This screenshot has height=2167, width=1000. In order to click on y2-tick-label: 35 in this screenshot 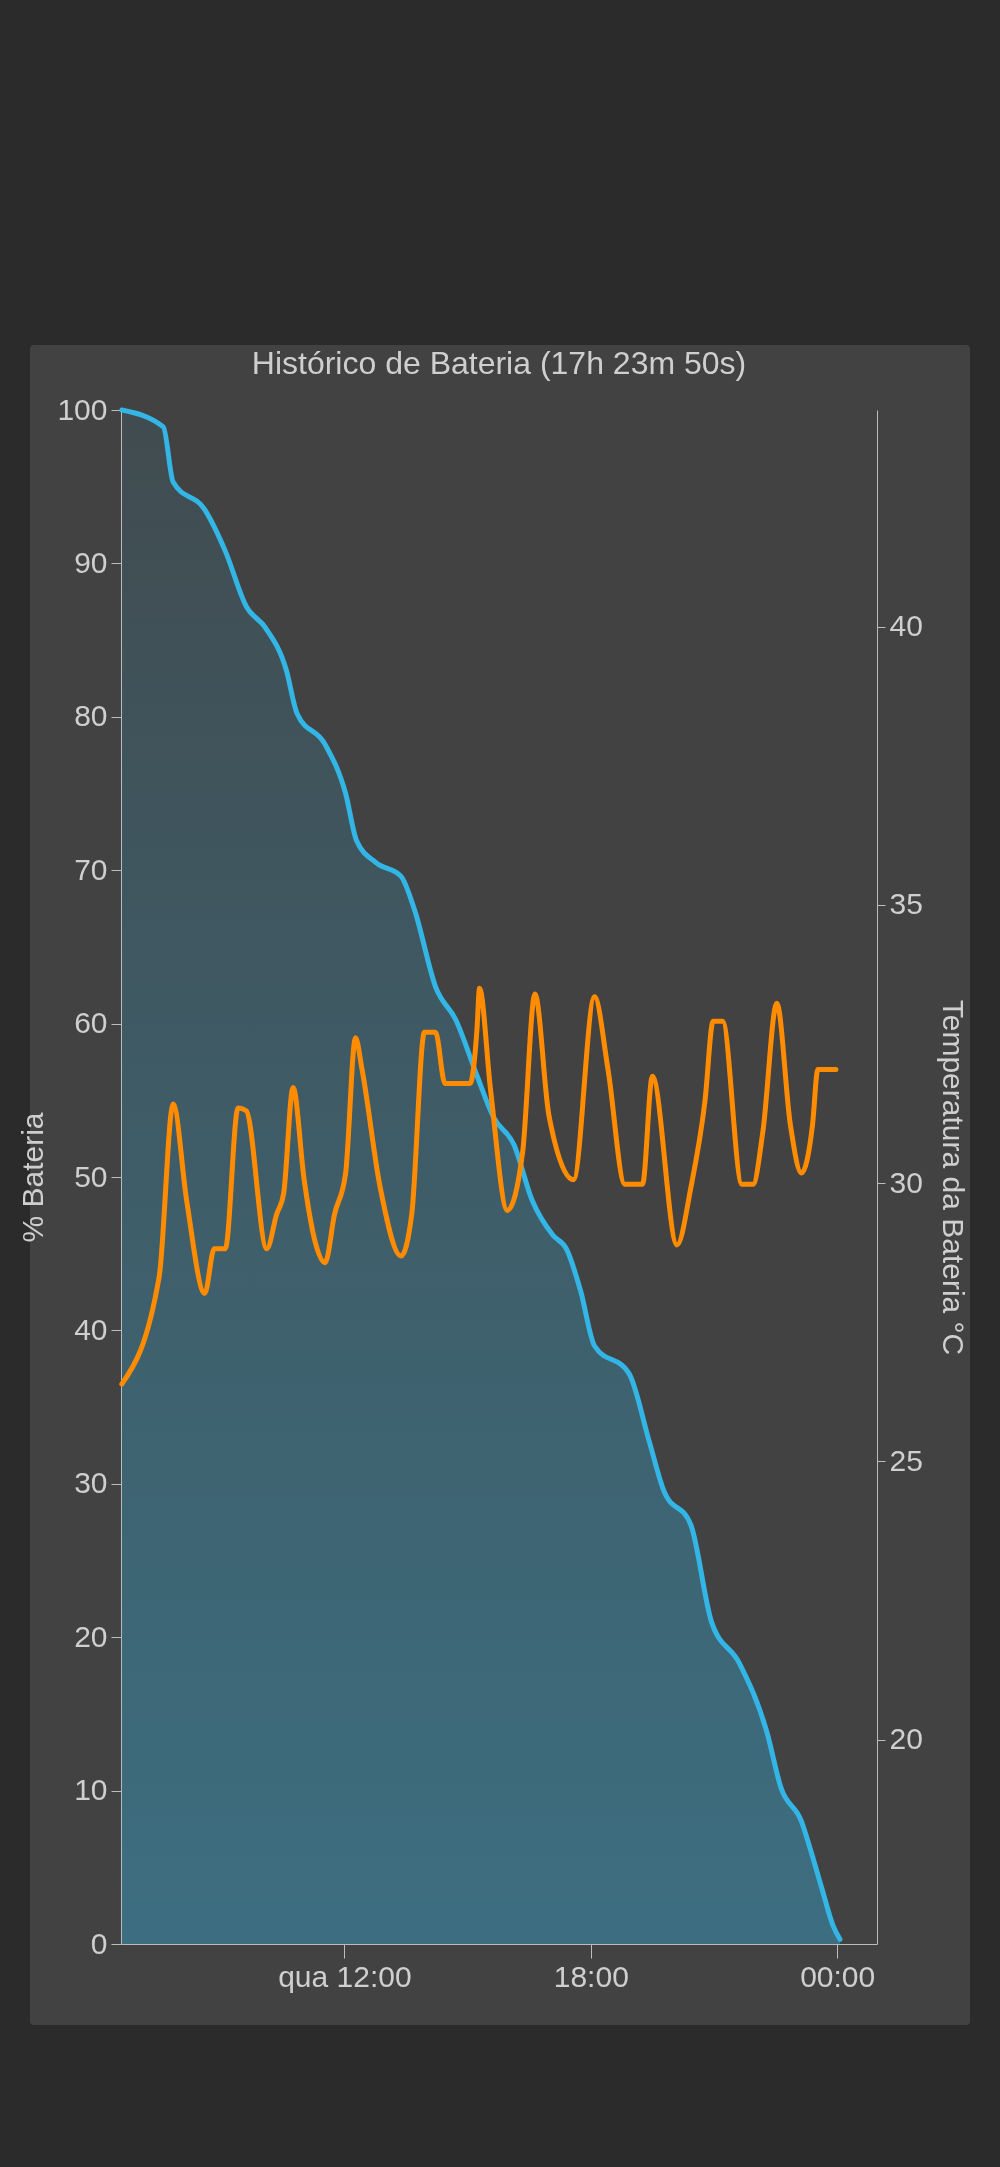, I will do `click(906, 904)`.